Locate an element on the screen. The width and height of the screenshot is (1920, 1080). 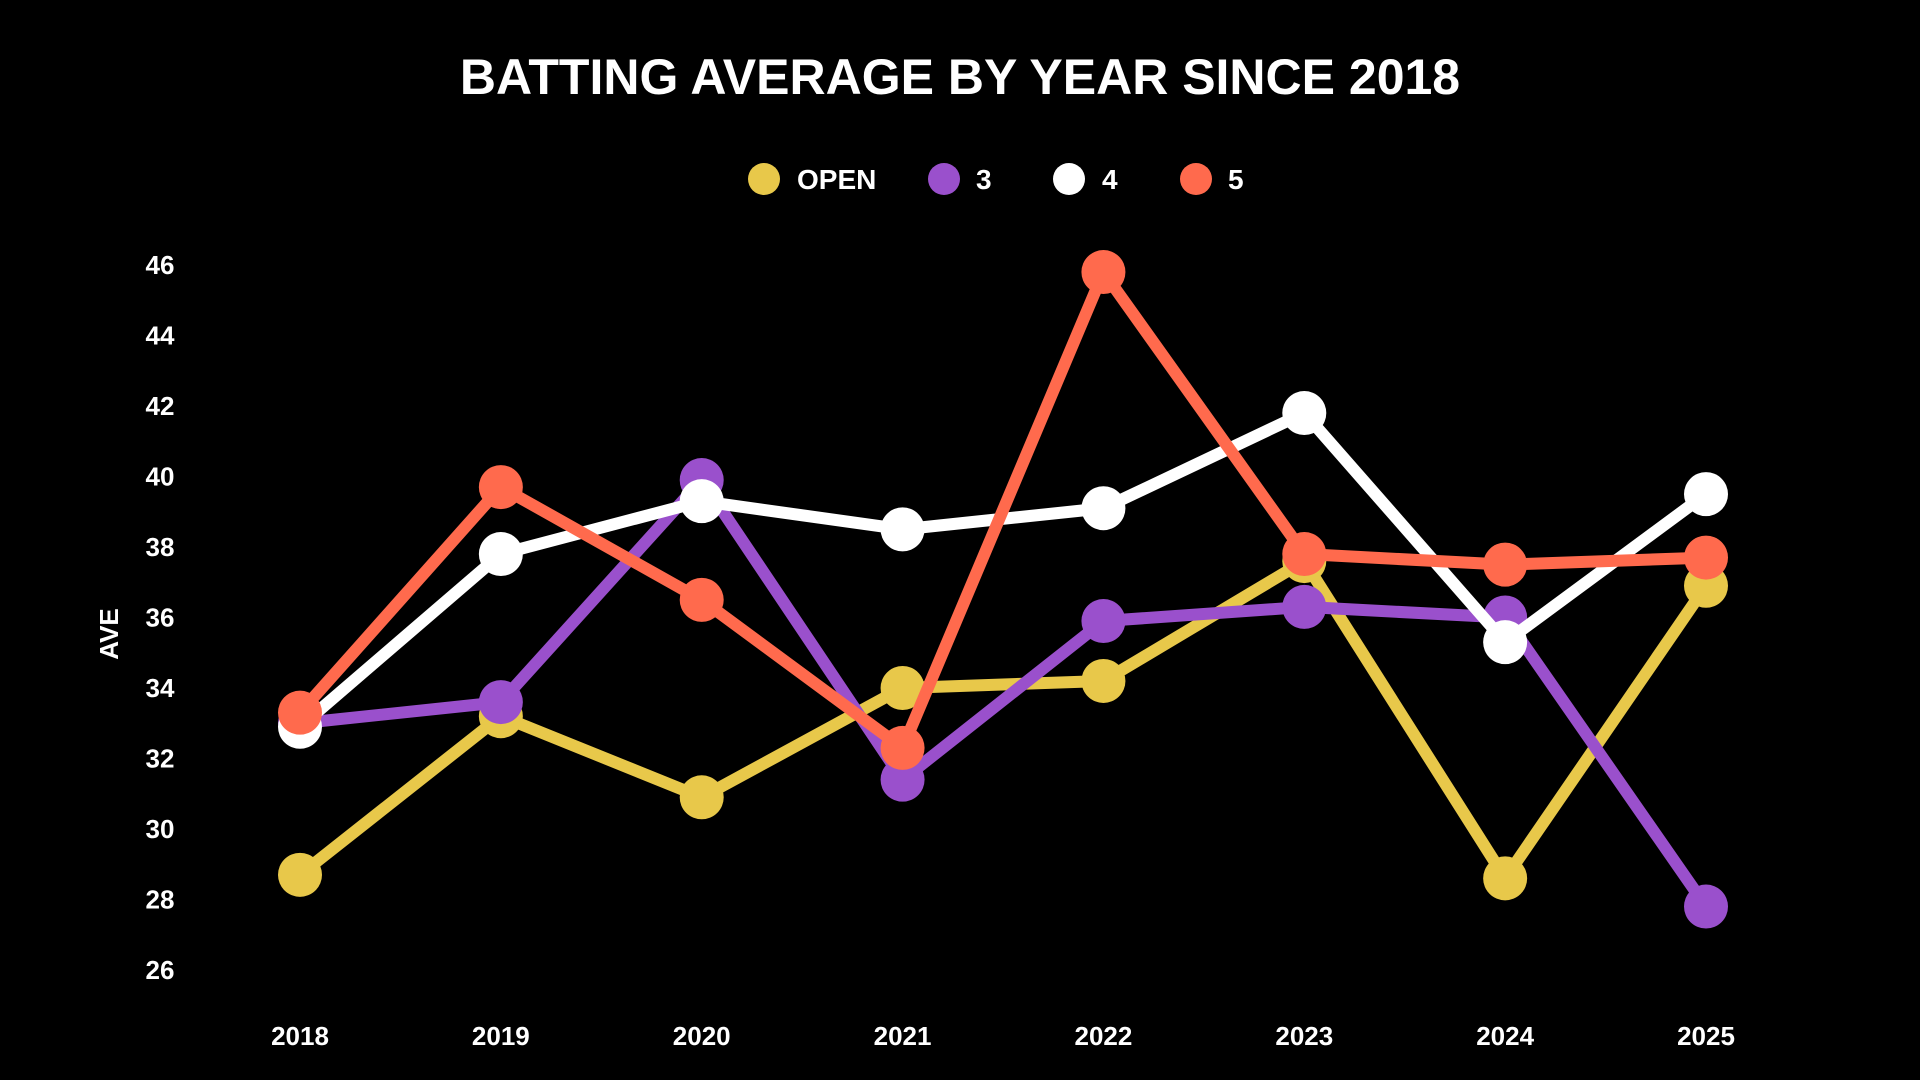
y-axis-label: AVE is located at coordinates (109, 634).